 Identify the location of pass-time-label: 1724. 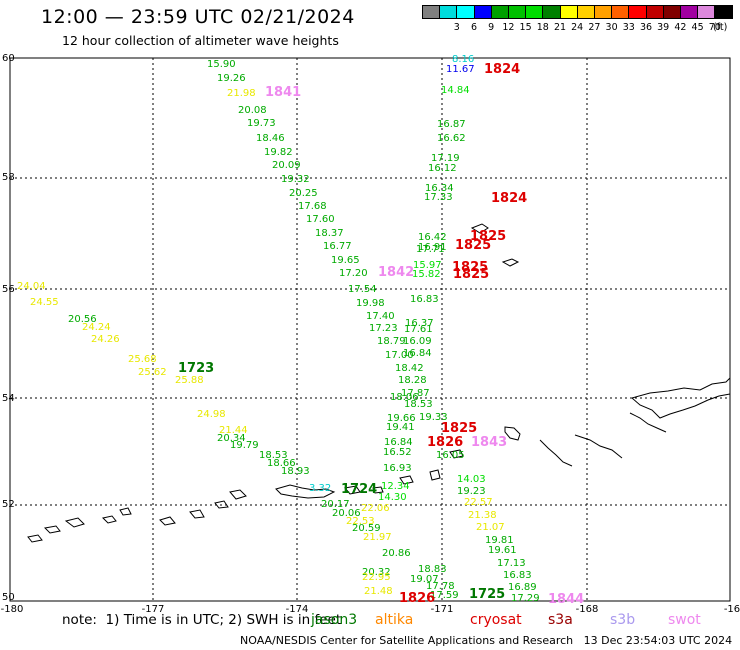
(359, 489).